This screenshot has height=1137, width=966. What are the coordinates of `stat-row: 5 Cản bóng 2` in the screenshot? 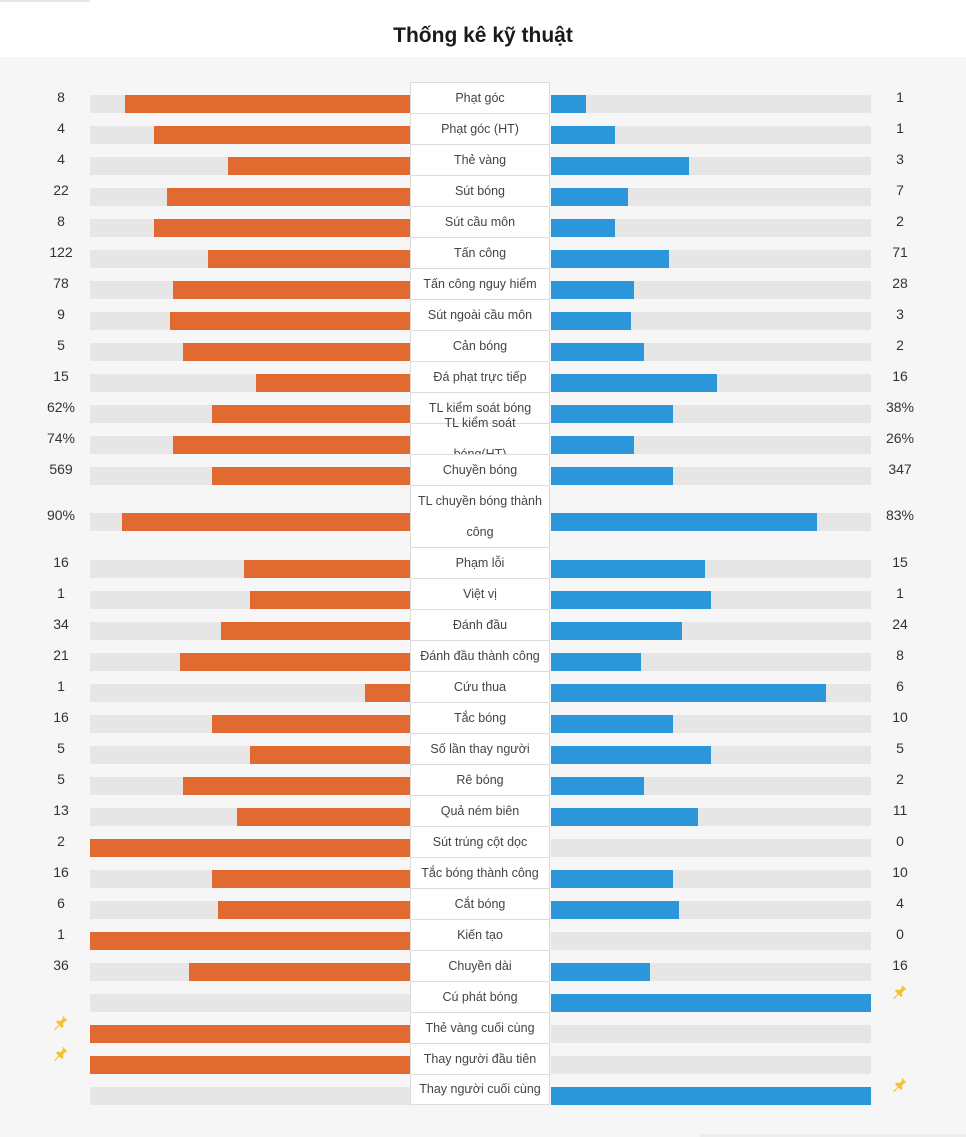 It's located at (483, 345).